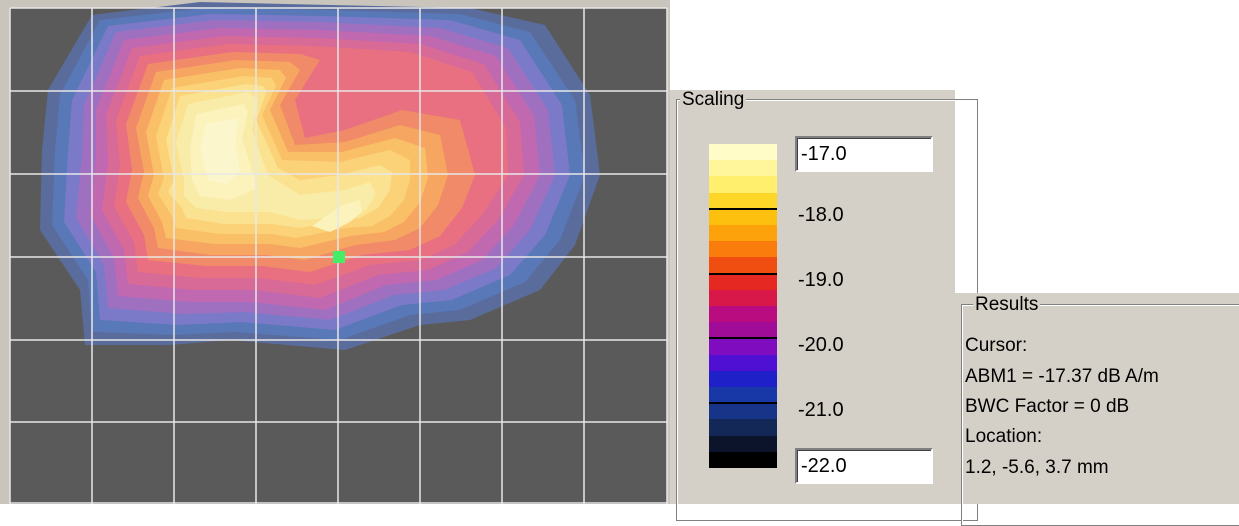  I want to click on scaling-title: Scaling, so click(713, 99).